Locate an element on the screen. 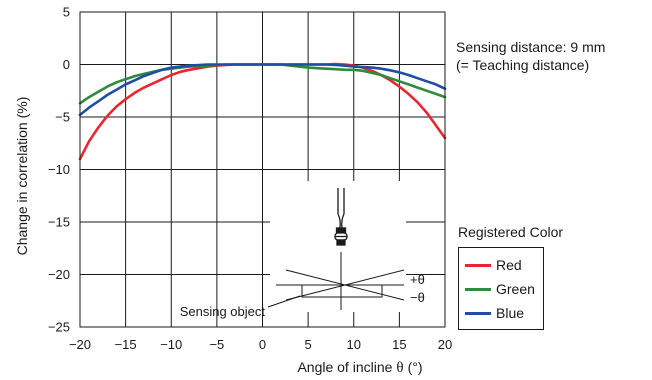  series-lines is located at coordinates (262, 111).